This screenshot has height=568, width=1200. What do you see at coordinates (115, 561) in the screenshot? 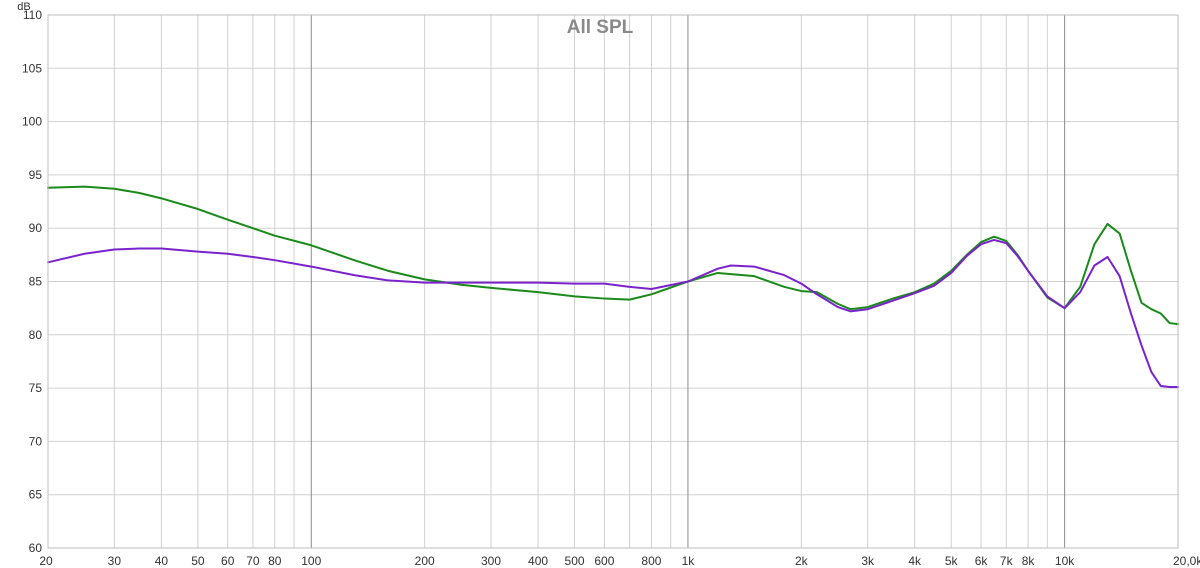
I see `x-tick-label: 30` at bounding box center [115, 561].